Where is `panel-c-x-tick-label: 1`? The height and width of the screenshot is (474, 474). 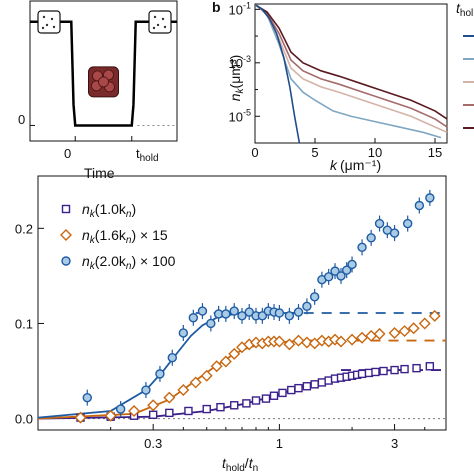
panel-c-x-tick-label: 1 is located at coordinates (279, 443).